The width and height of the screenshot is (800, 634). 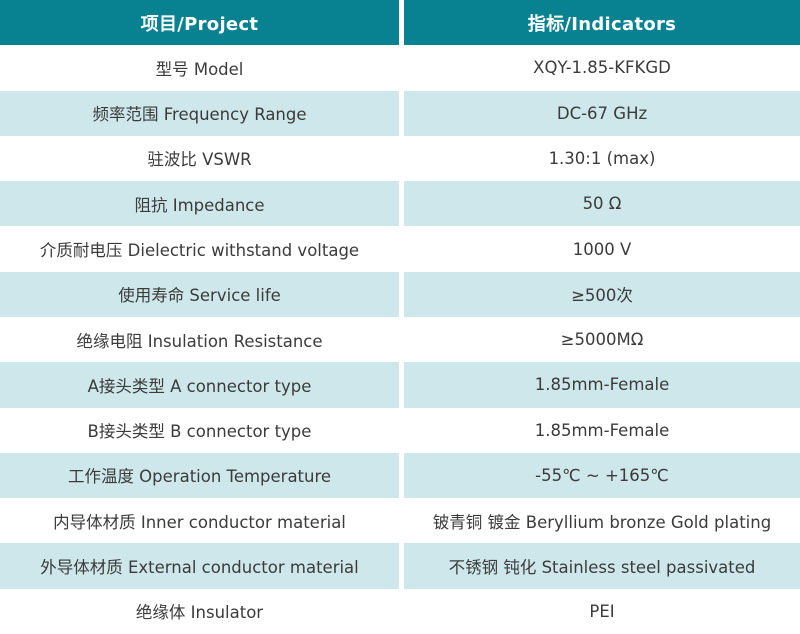 I want to click on indicator-cell: -55℃ ~ +165℃, so click(x=602, y=475).